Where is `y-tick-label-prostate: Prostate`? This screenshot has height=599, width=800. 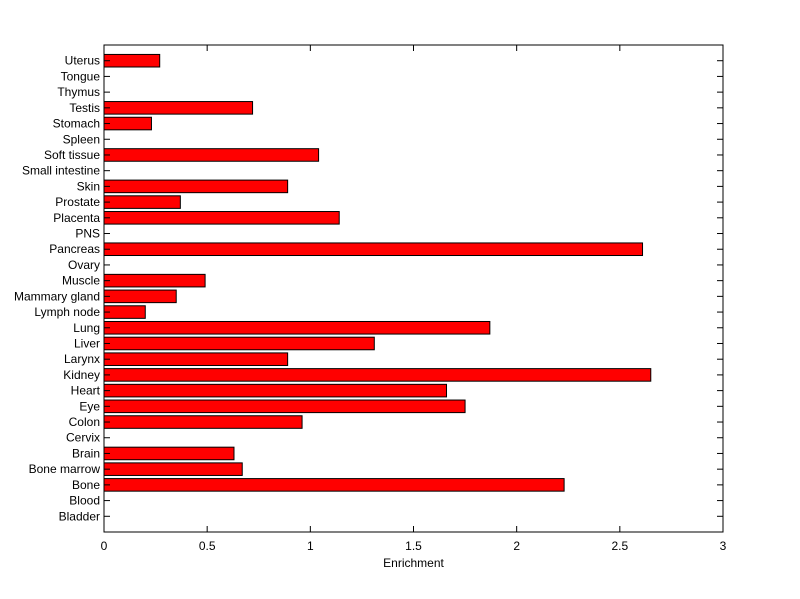
y-tick-label-prostate: Prostate is located at coordinates (77, 202).